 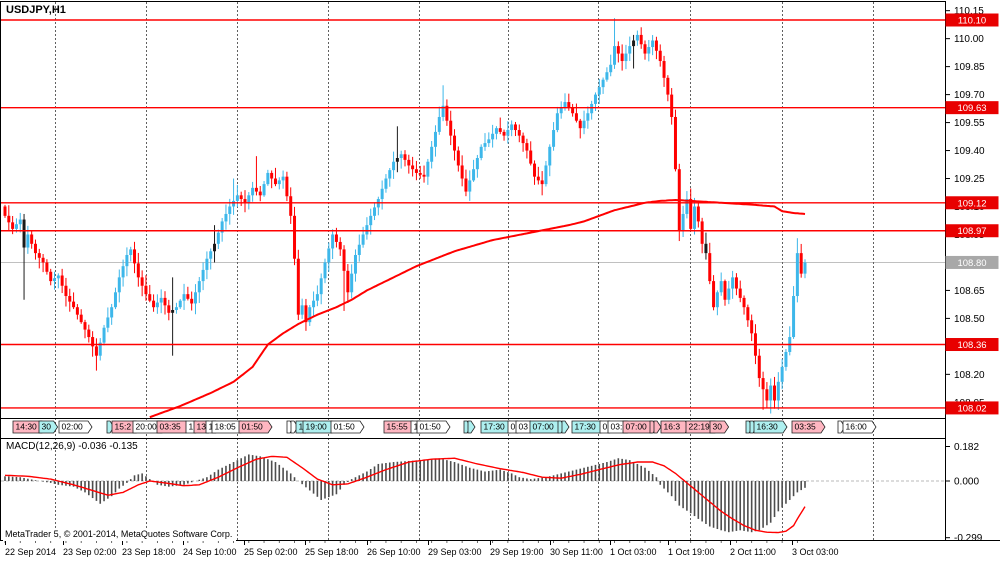 What do you see at coordinates (969, 123) in the screenshot?
I see `price-tick-label: 109.55` at bounding box center [969, 123].